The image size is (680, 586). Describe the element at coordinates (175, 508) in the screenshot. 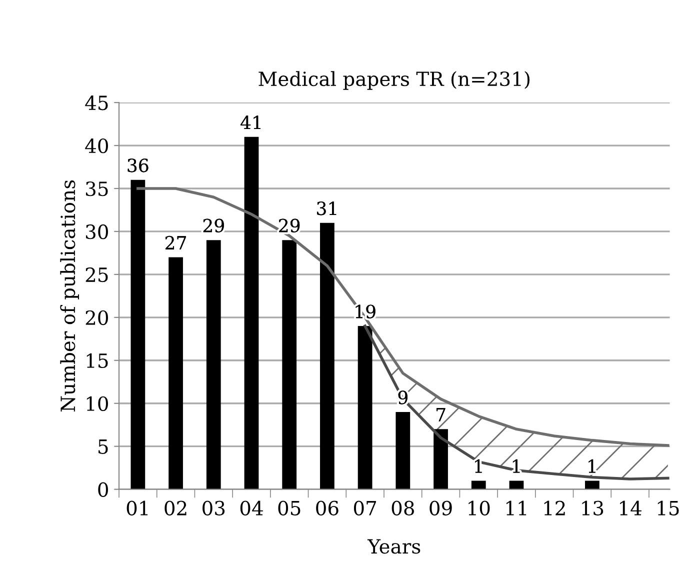

I see `x-tick-label: 02` at that location.